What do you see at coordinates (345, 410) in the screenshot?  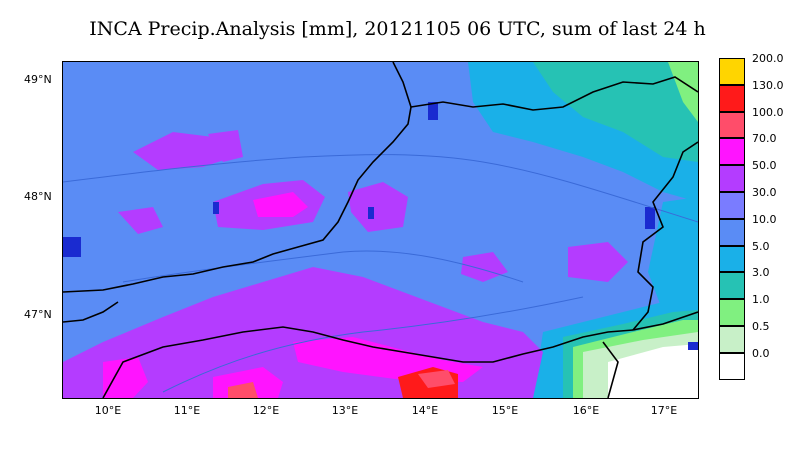 I see `lon-label-13: 13°E` at bounding box center [345, 410].